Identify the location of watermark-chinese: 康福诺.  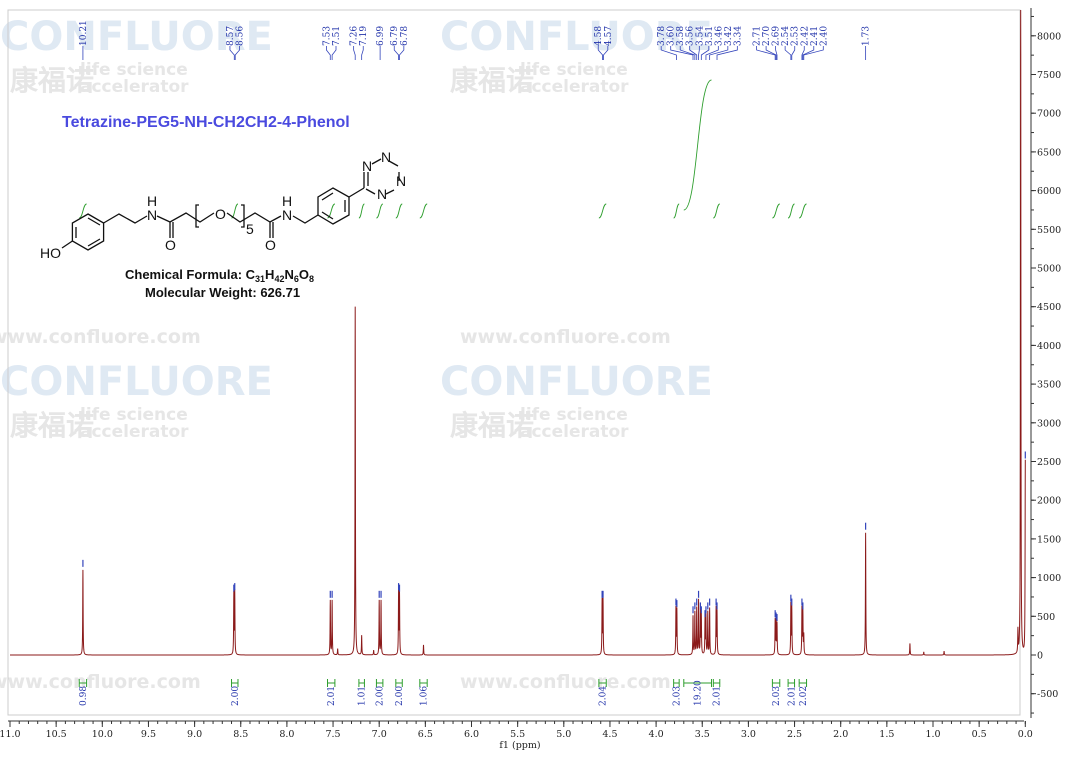
(52, 425).